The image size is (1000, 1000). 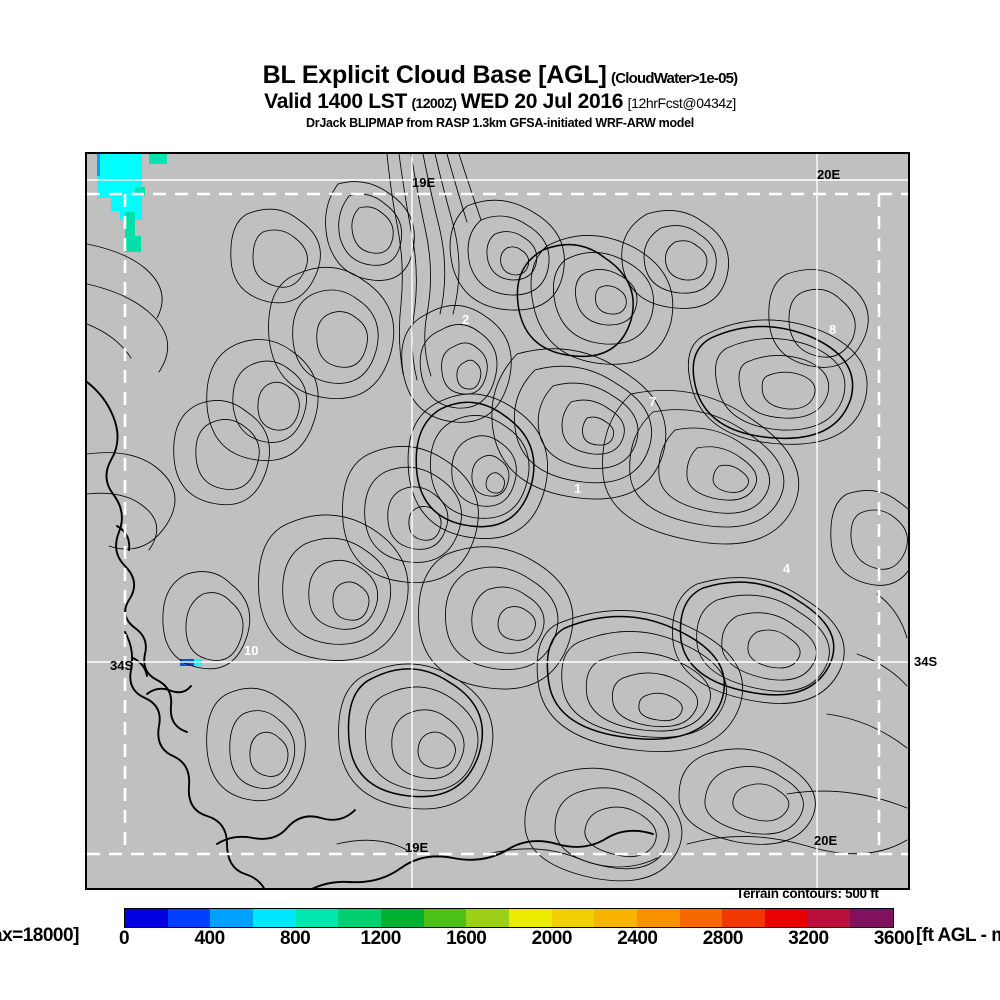 I want to click on colorbar-tick: 3200, so click(x=808, y=938).